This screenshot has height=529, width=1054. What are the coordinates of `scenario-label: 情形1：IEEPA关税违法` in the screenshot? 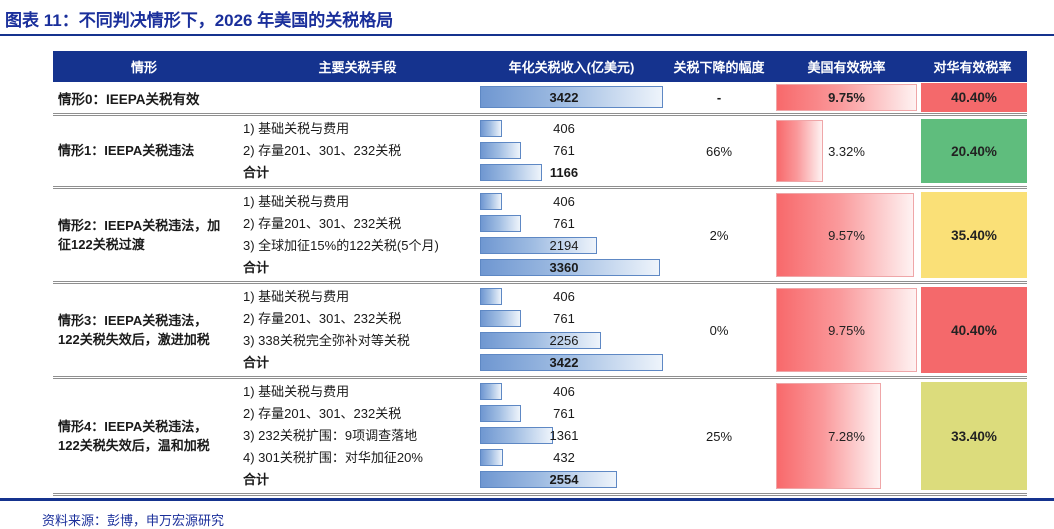 It's located at (126, 151).